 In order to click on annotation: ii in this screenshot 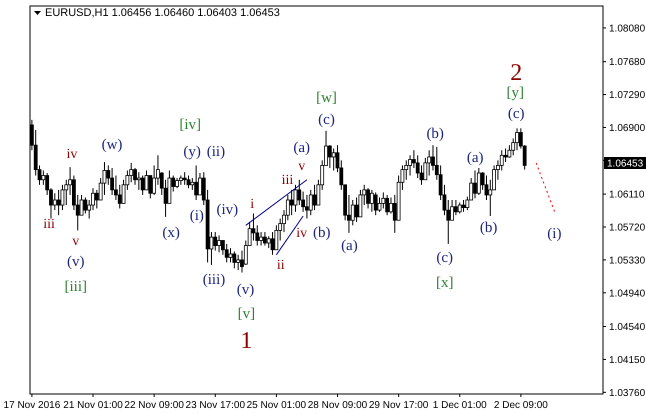, I will do `click(280, 265)`.